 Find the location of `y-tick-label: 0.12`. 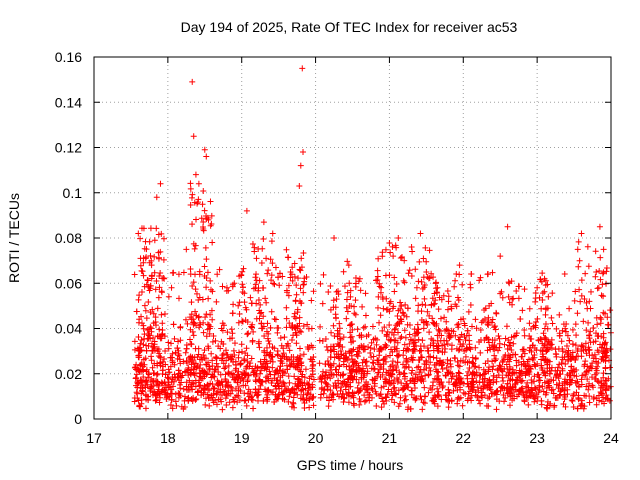

y-tick-label: 0.12 is located at coordinates (68, 148).